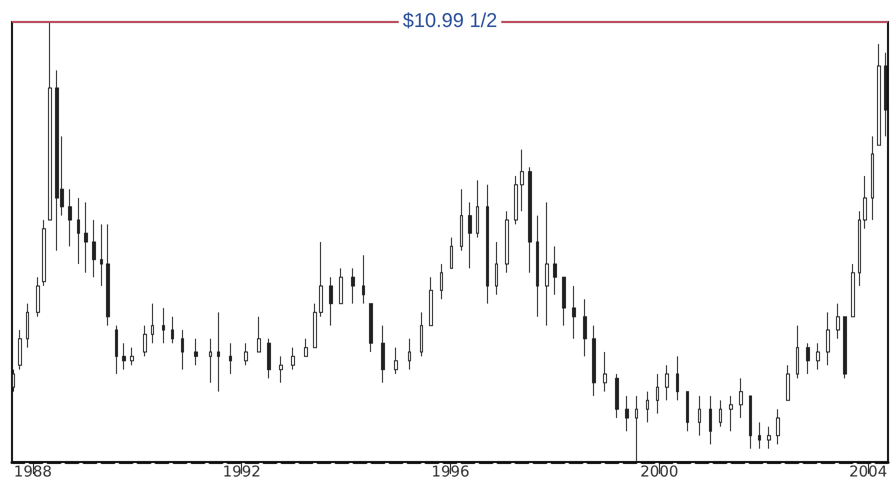  Describe the element at coordinates (659, 471) in the screenshot. I see `x-tick-label: 2000` at that location.